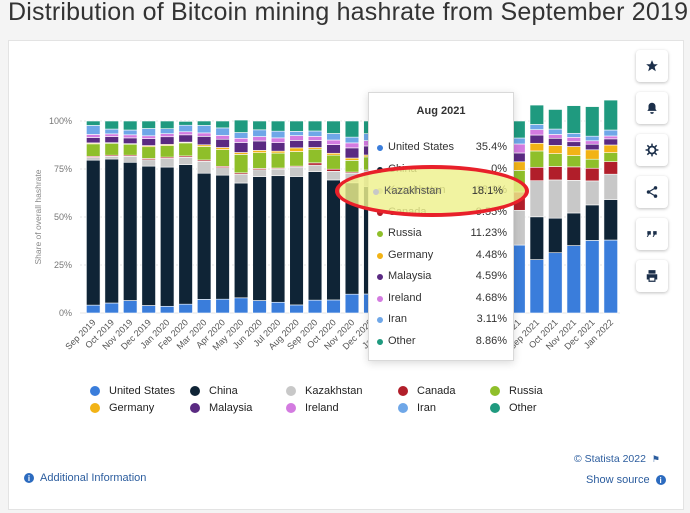 The width and height of the screenshot is (690, 513). Describe the element at coordinates (652, 150) in the screenshot. I see `settings-button` at that location.